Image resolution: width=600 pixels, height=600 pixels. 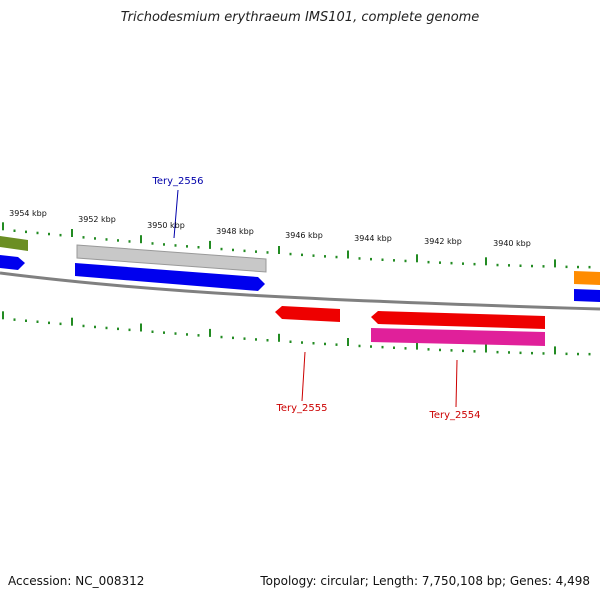 What do you see at coordinates (177, 181) in the screenshot?
I see `gene-label-tery-2556: Tery_2556` at bounding box center [177, 181].